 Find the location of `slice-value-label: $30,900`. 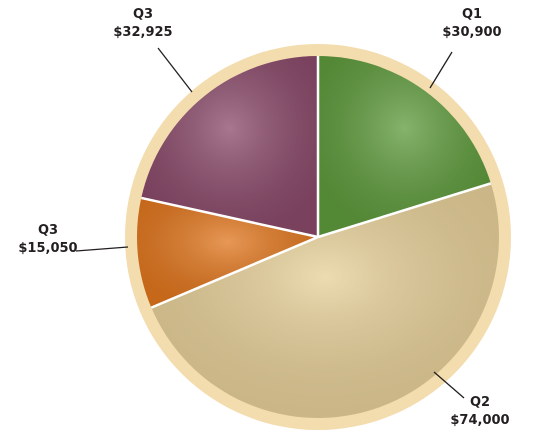

slice-value-label: $30,900 is located at coordinates (471, 32).